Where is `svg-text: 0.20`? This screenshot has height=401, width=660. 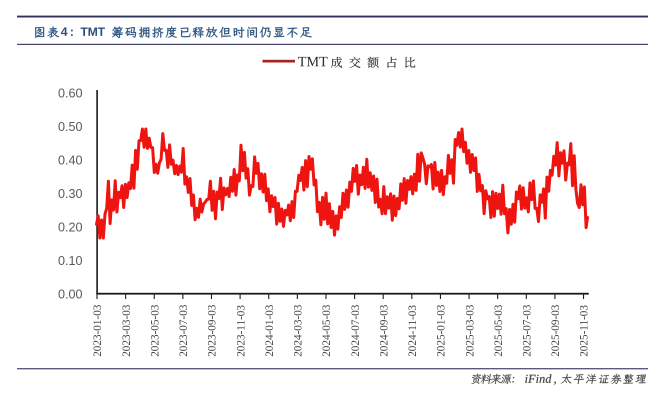
svg-text: 0.20 is located at coordinates (70, 228).